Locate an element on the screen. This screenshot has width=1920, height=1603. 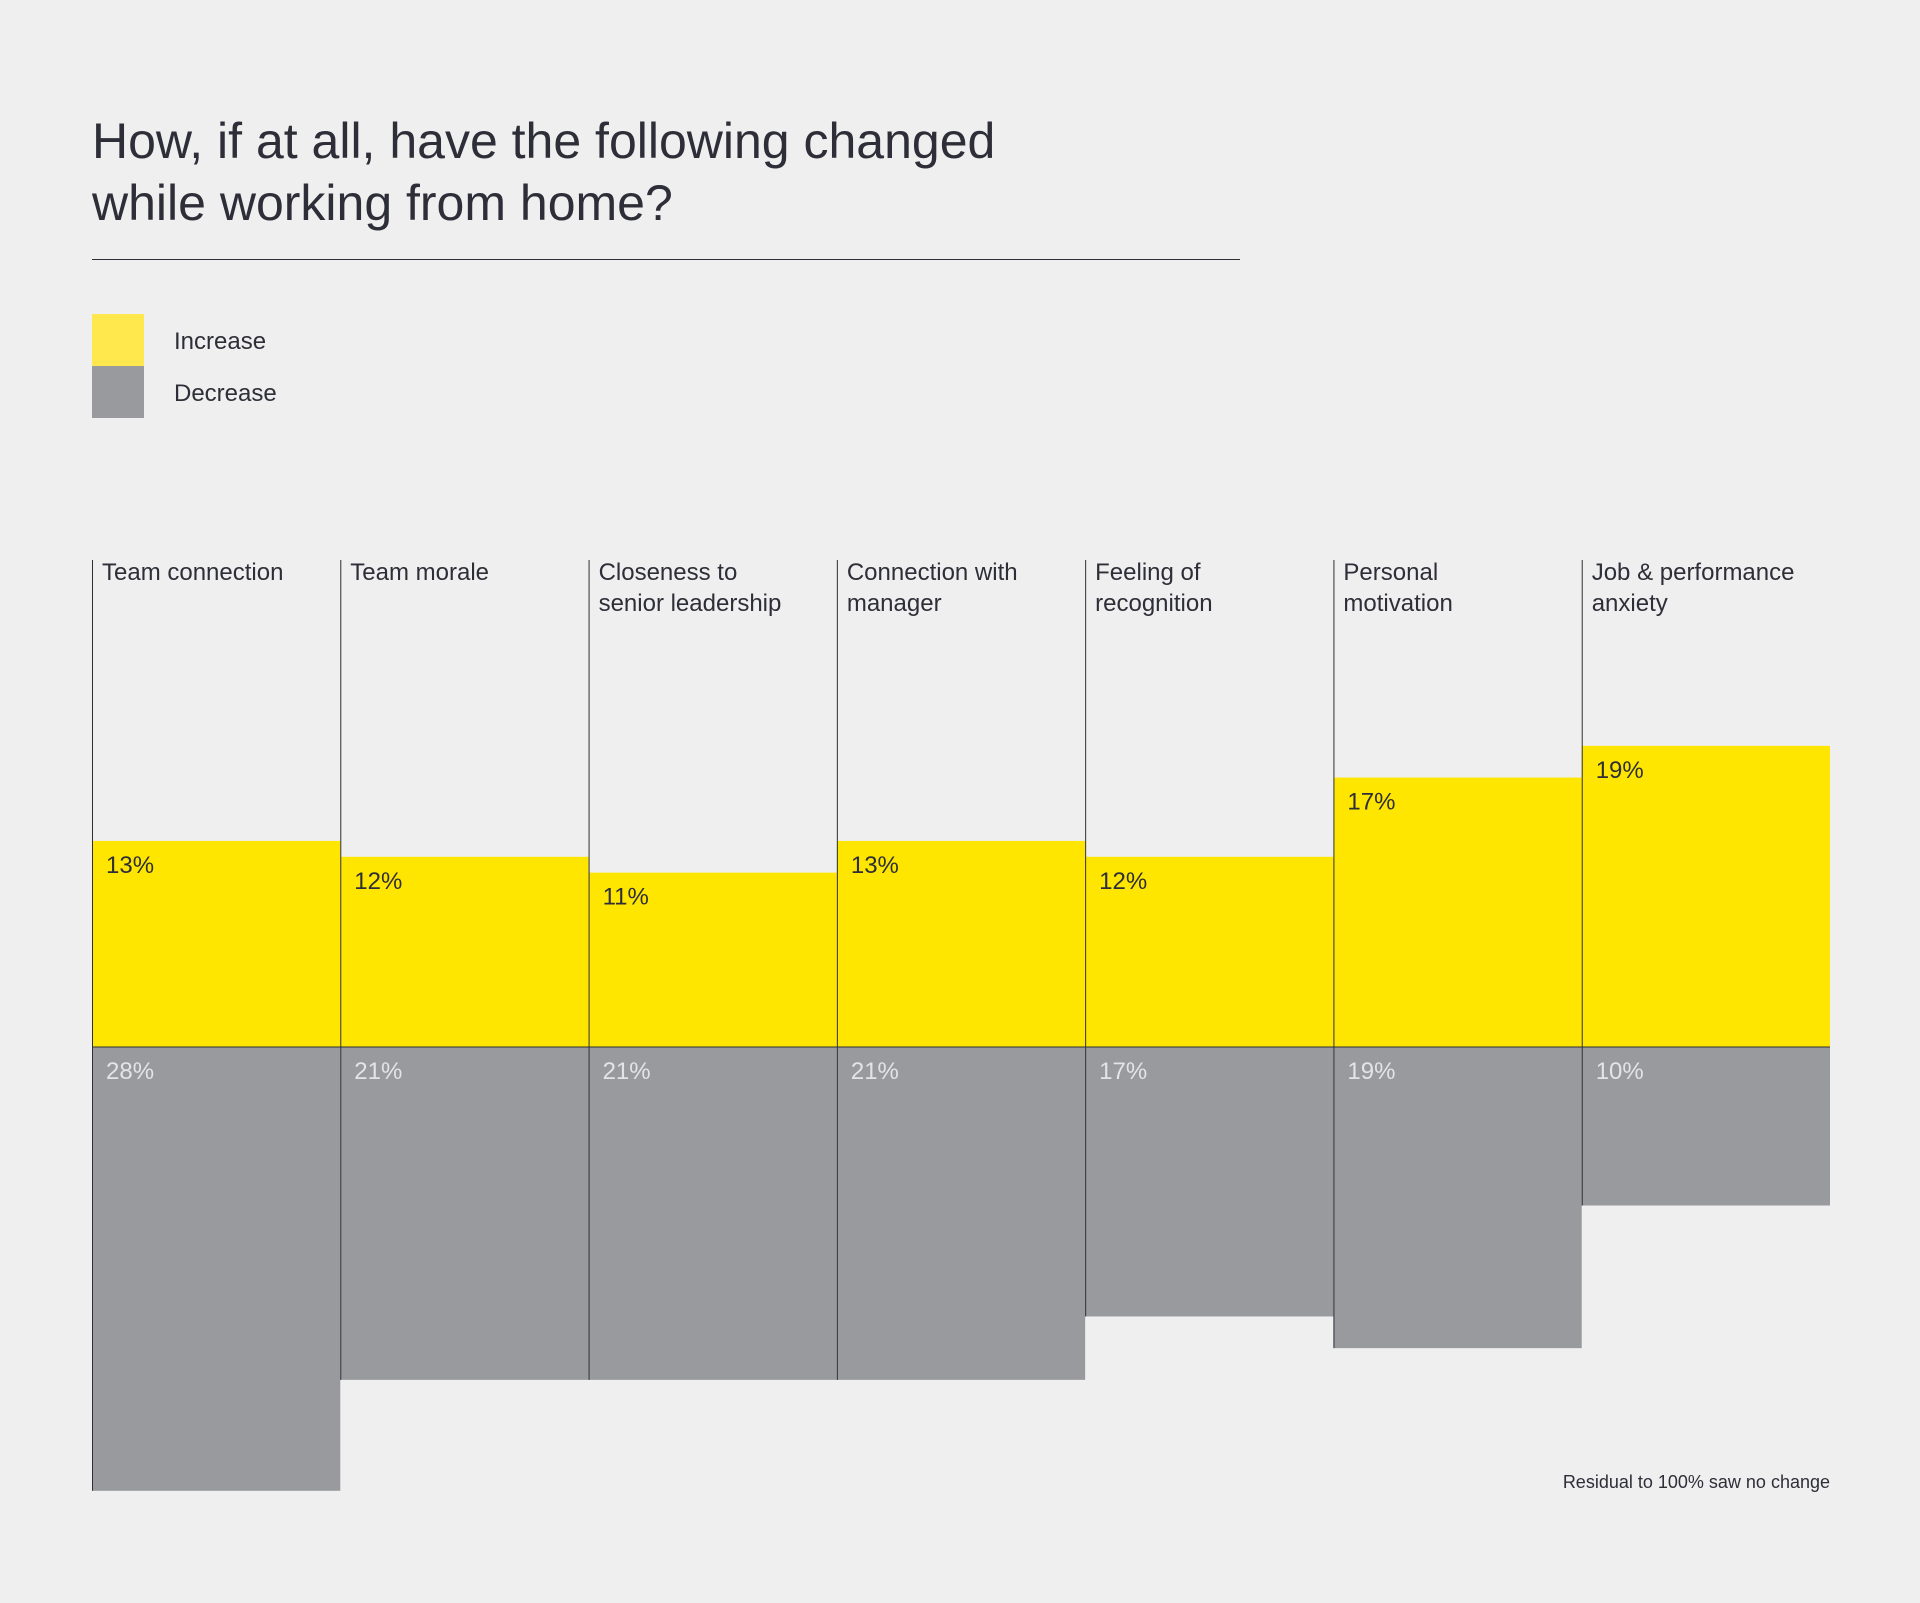
category-label-2: Closeness to senior leadership is located at coordinates (690, 588).